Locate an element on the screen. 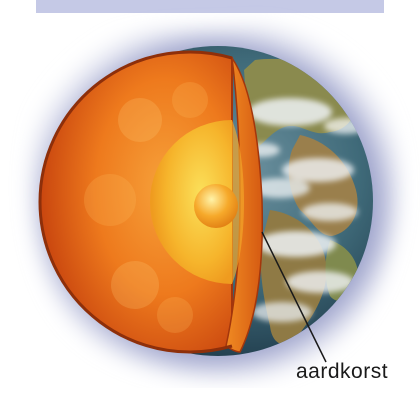  crust-pointer-line is located at coordinates (294, 297).